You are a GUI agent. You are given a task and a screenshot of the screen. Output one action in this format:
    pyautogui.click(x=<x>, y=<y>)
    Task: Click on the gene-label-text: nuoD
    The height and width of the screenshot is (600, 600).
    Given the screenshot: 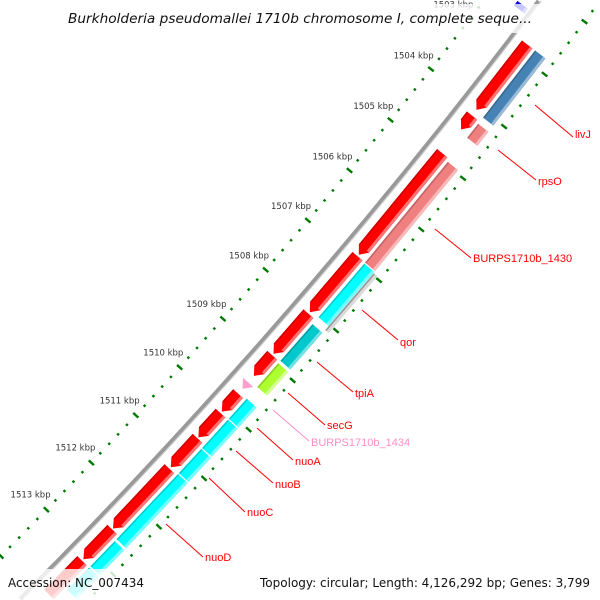 What is the action you would take?
    pyautogui.click(x=218, y=558)
    